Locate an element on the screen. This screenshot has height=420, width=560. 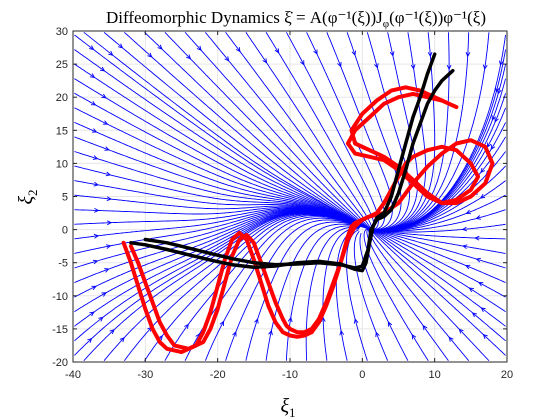
chart-title-tail: (φ⁻¹(ξ))φ⁻¹(ξ) is located at coordinates (437, 17).